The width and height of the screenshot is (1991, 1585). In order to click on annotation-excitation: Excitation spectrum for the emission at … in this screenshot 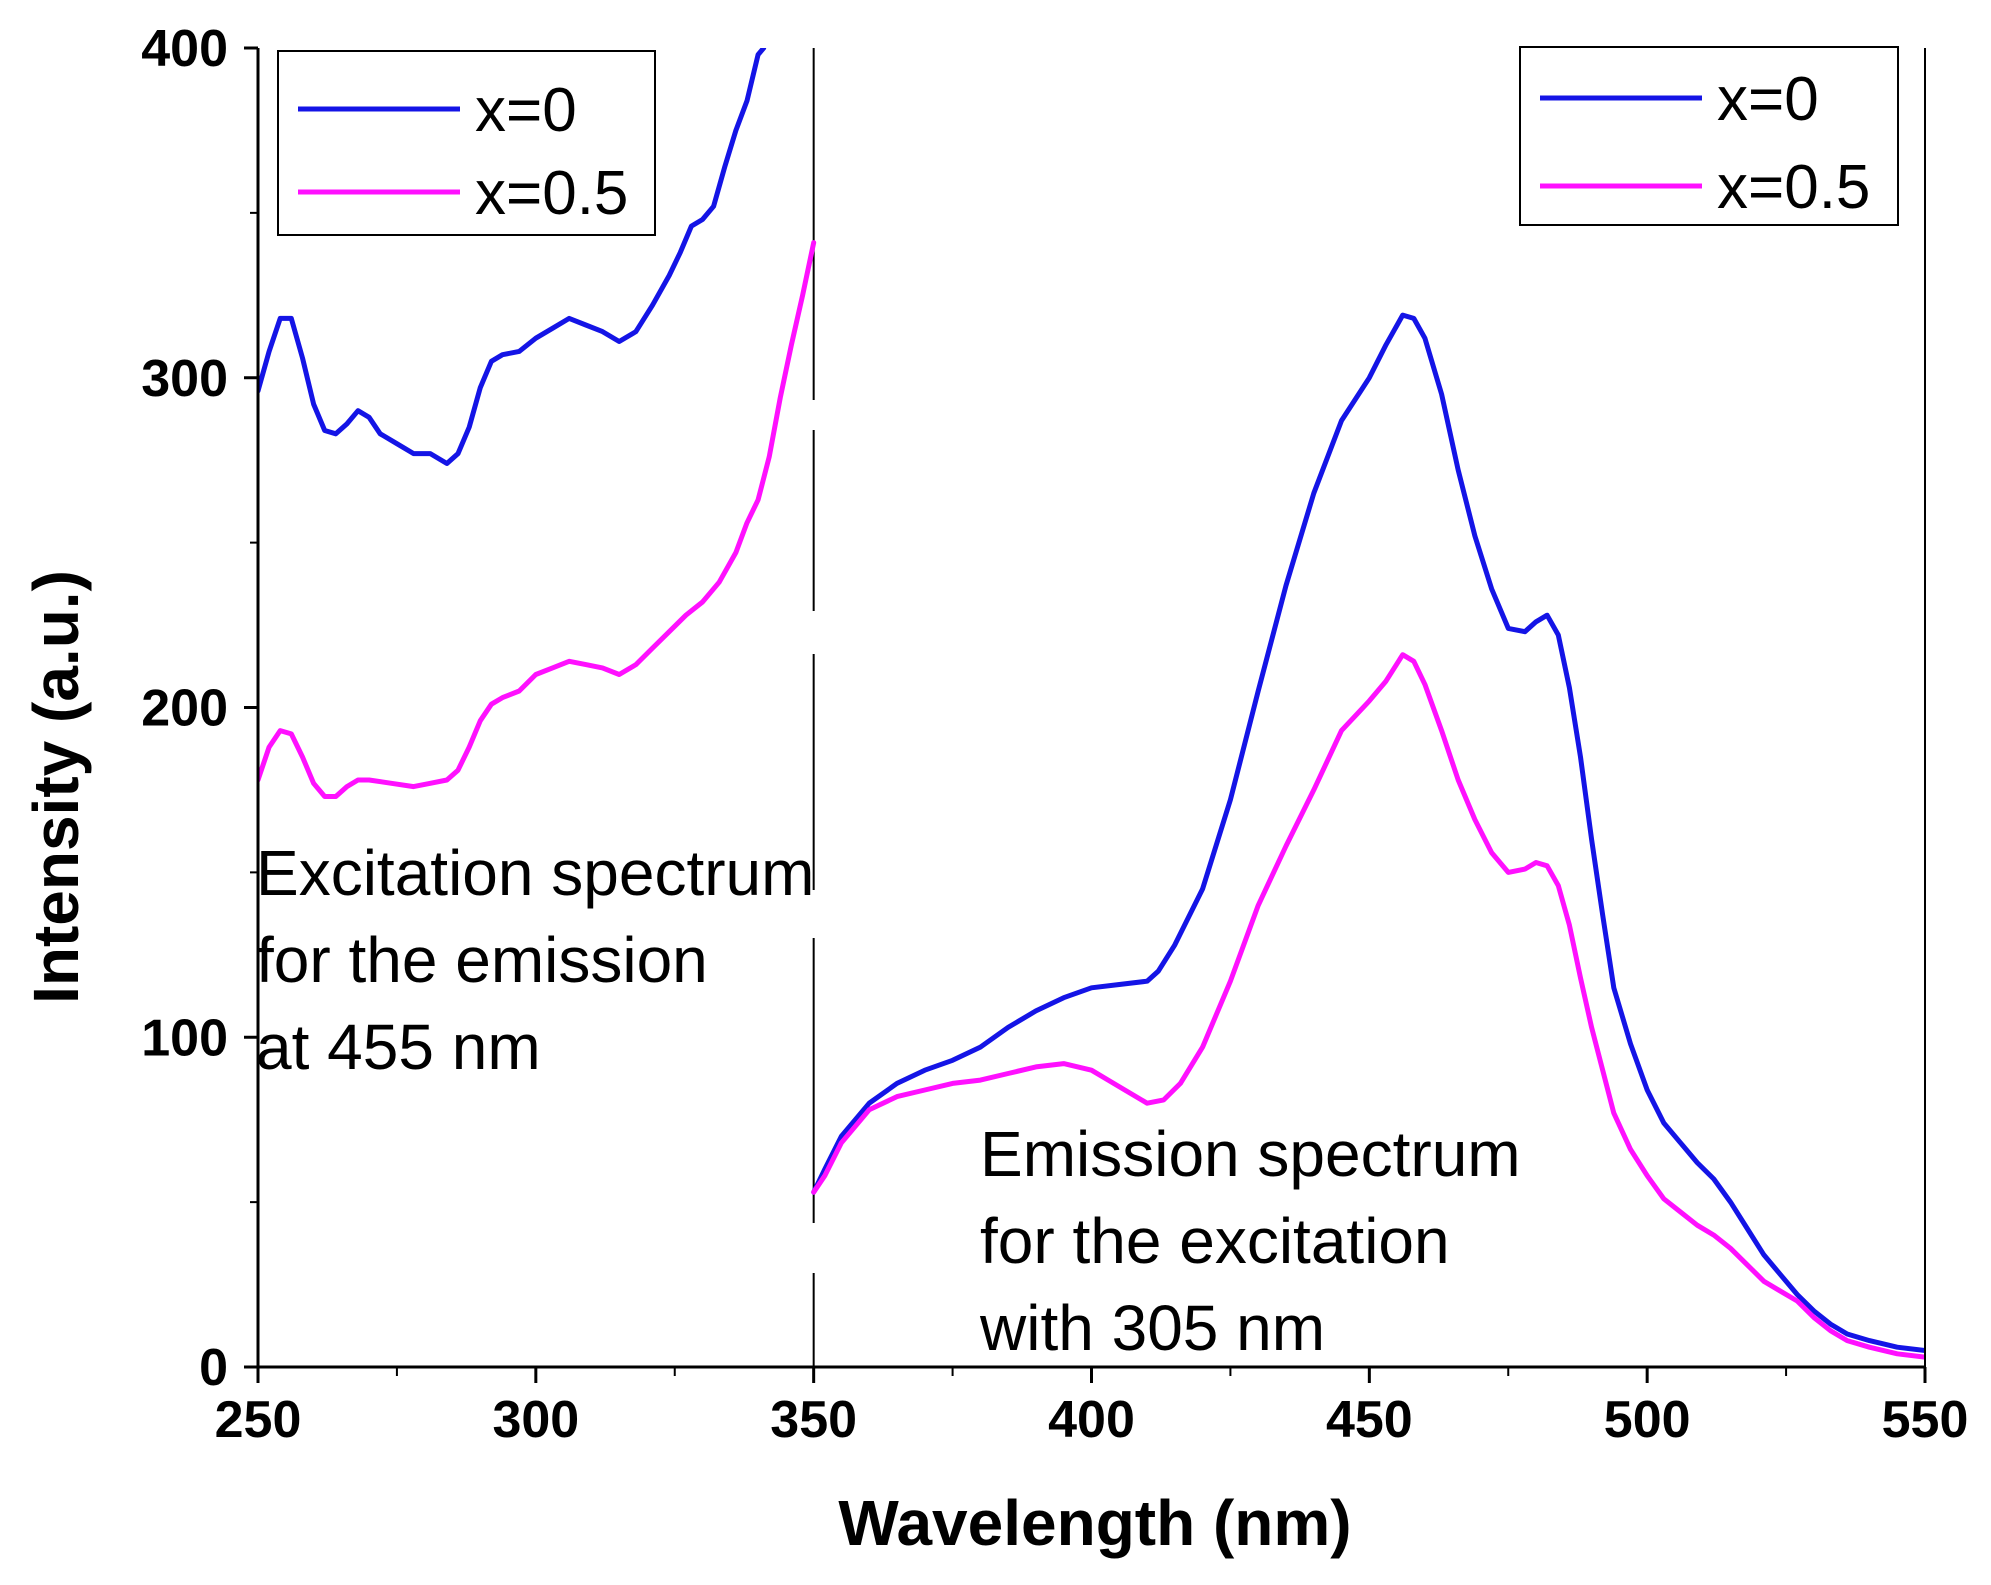, I will do `click(535, 960)`.